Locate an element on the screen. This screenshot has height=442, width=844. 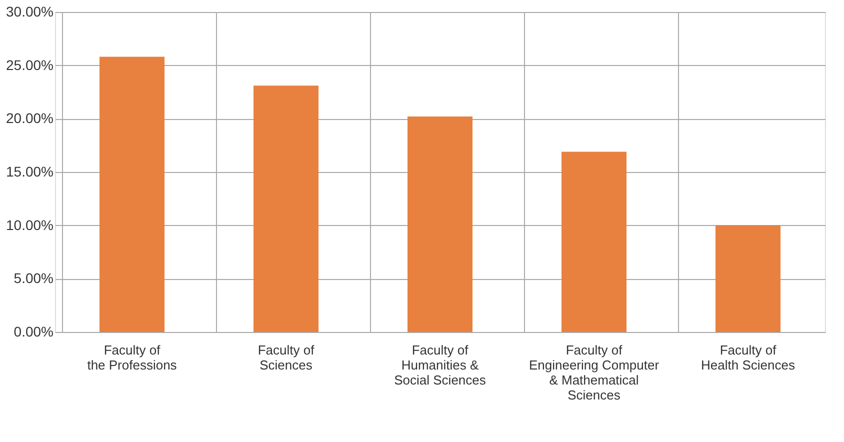
y-tick-label: 25.00% is located at coordinates (30, 64).